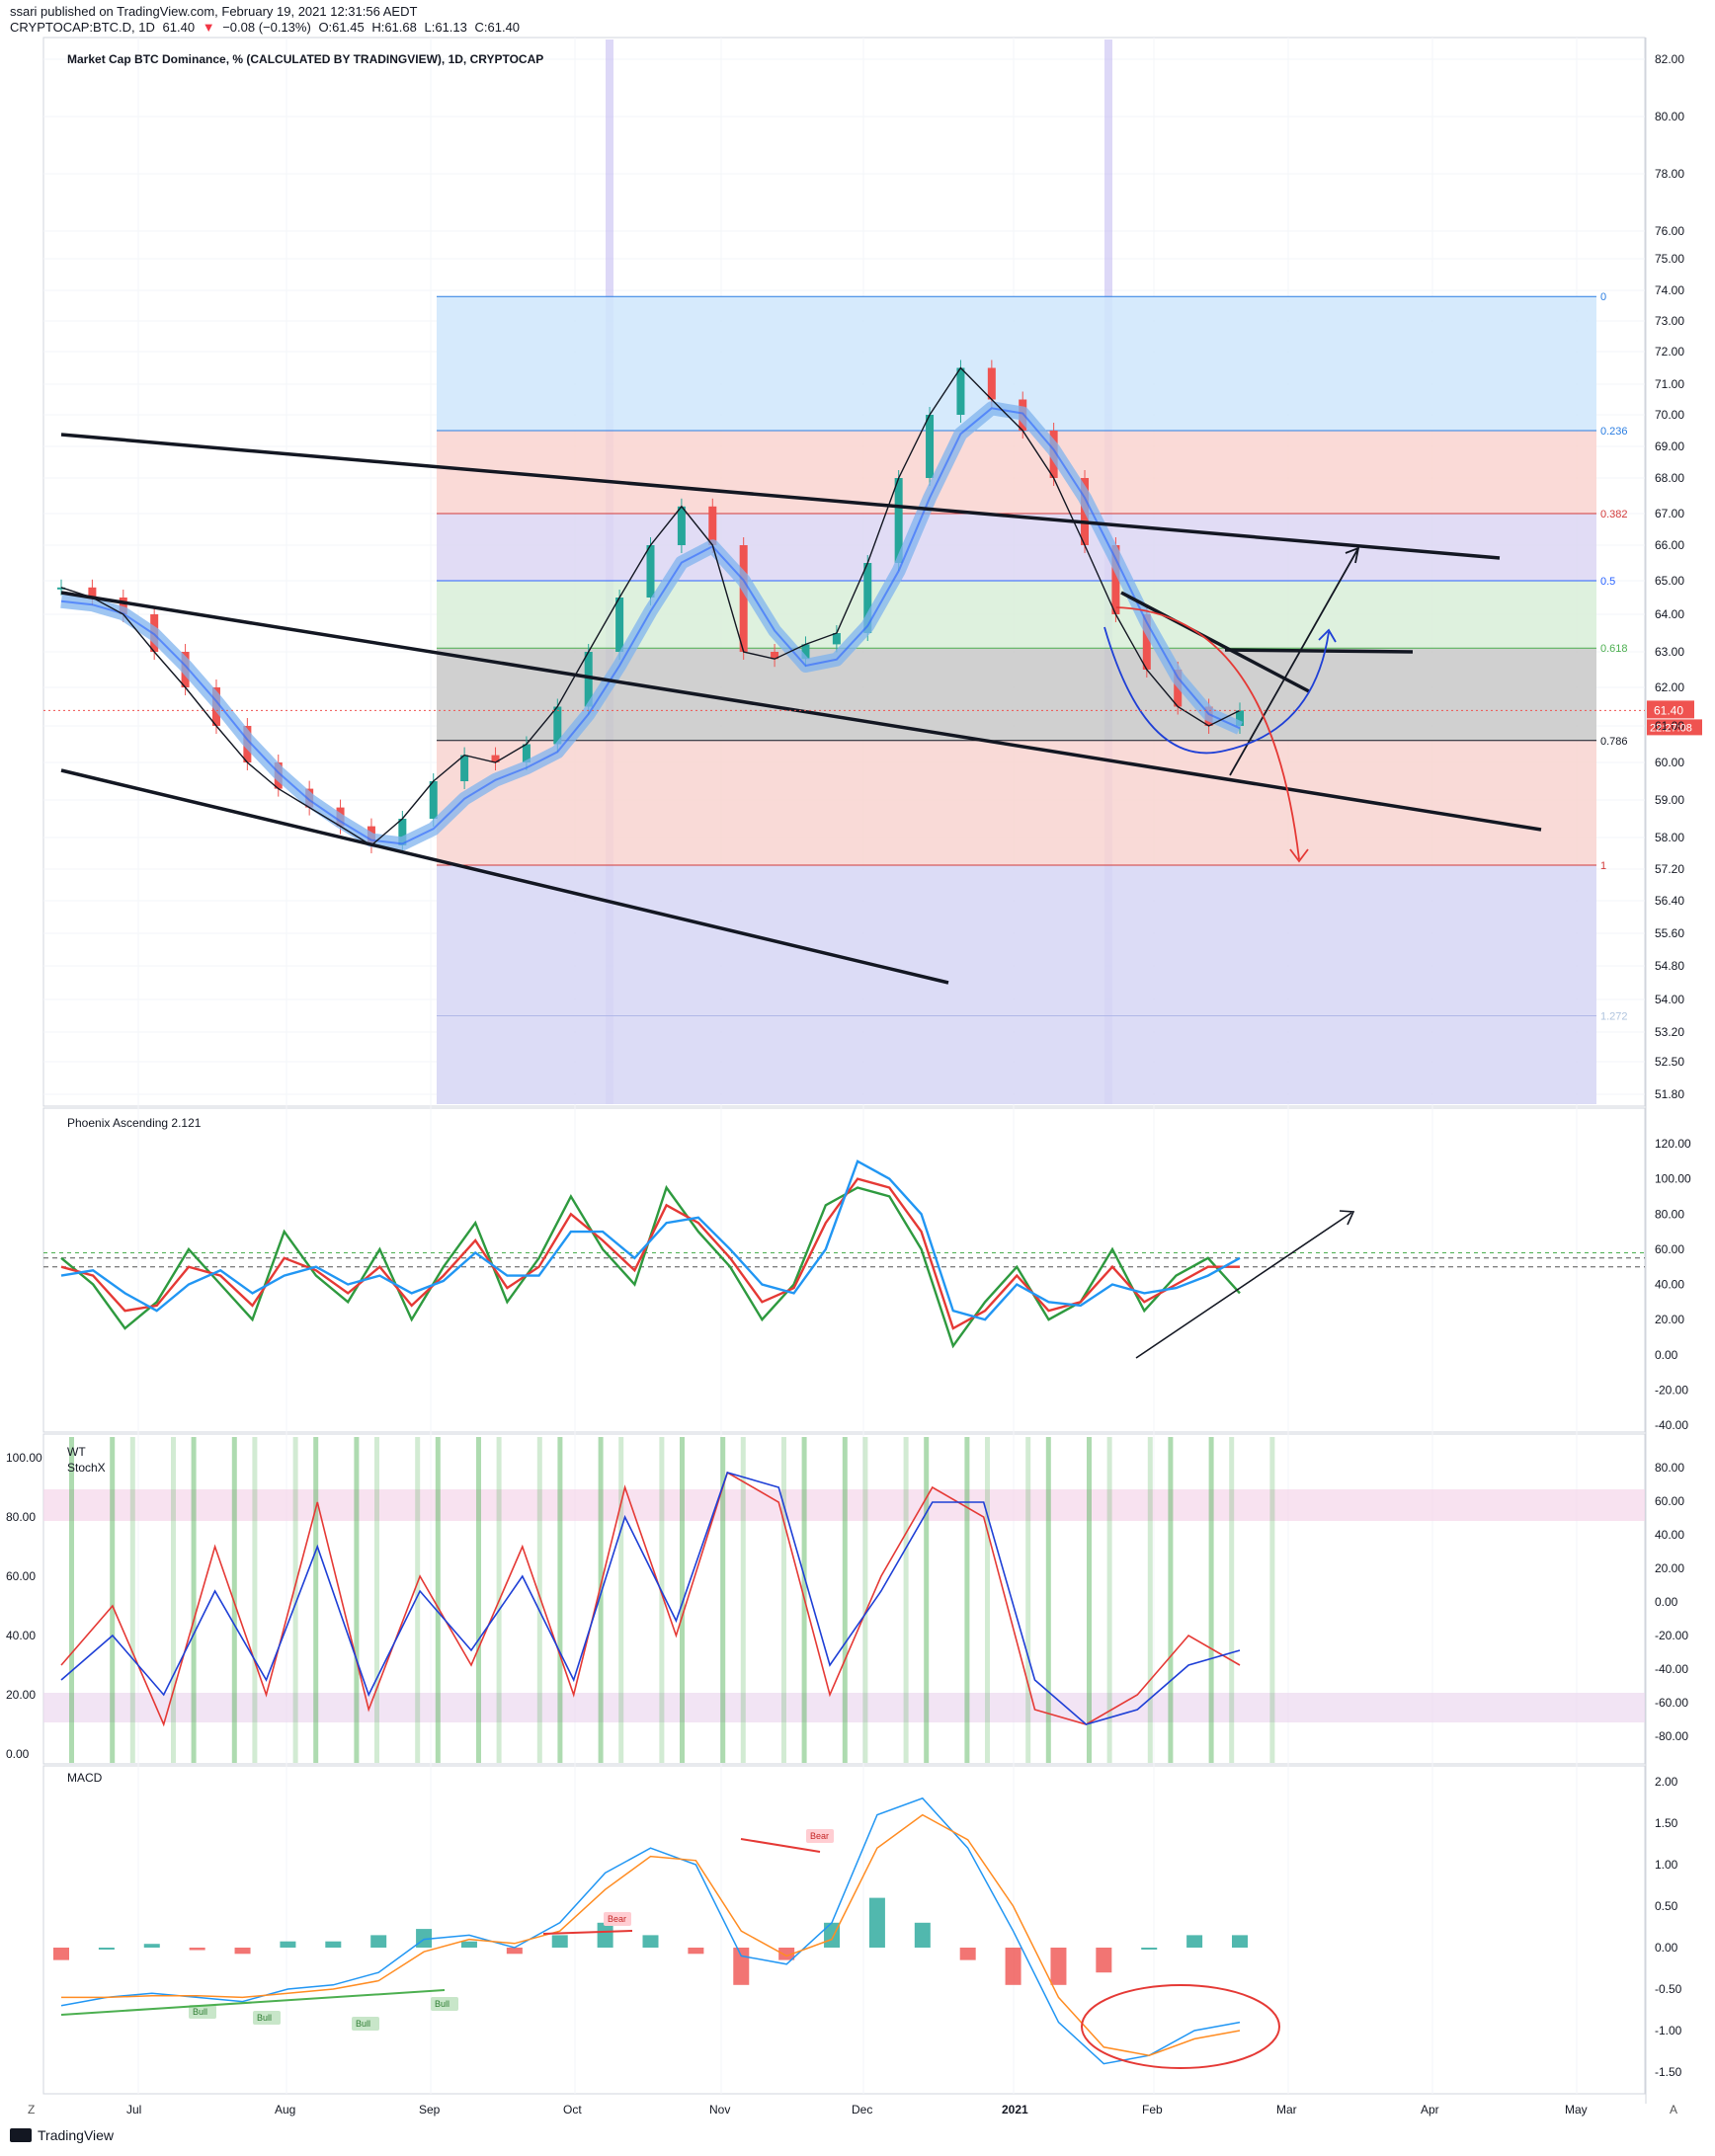 The height and width of the screenshot is (2156, 1715). I want to click on macd-signal-line, so click(651, 1935).